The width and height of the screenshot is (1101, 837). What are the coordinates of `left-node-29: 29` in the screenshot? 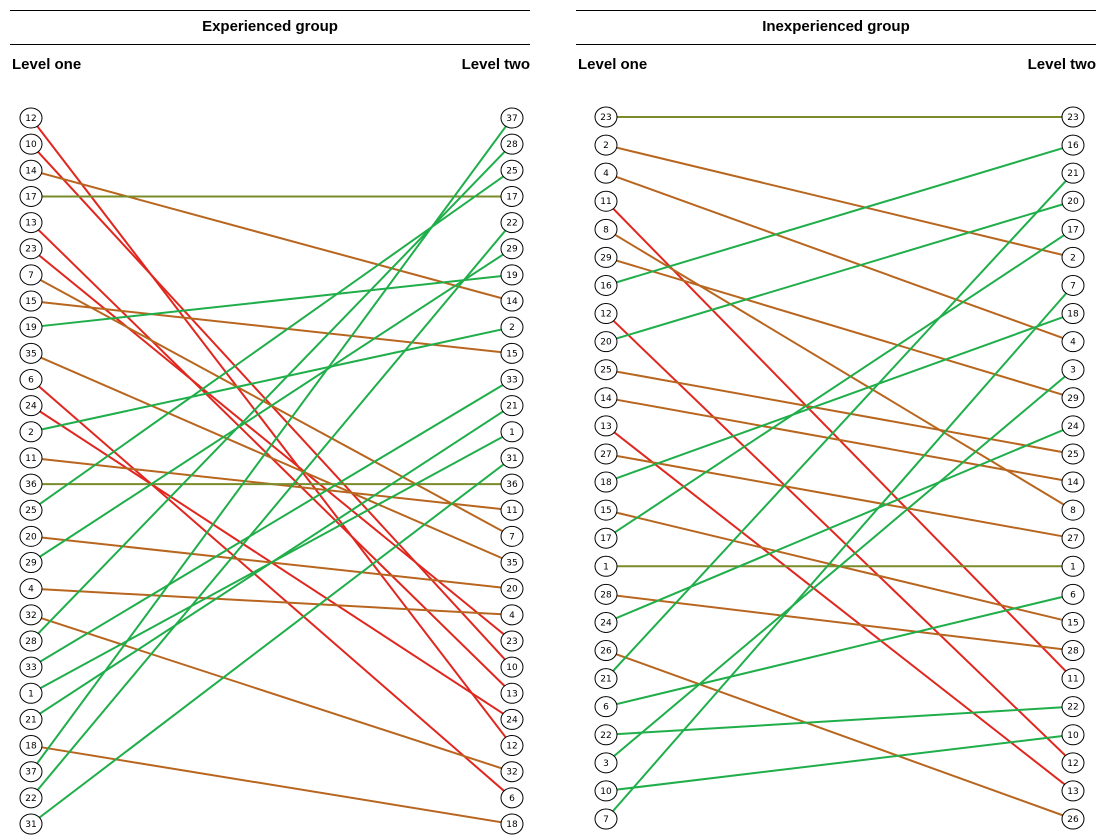 It's located at (31, 563).